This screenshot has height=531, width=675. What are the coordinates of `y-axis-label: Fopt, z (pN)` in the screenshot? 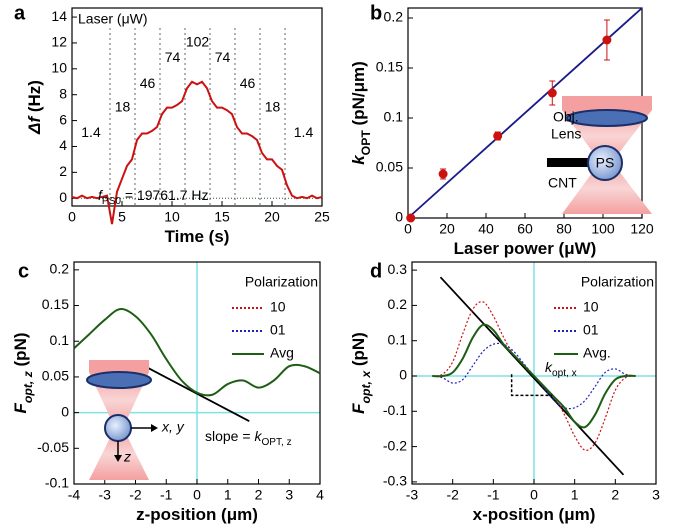 It's located at (23, 372).